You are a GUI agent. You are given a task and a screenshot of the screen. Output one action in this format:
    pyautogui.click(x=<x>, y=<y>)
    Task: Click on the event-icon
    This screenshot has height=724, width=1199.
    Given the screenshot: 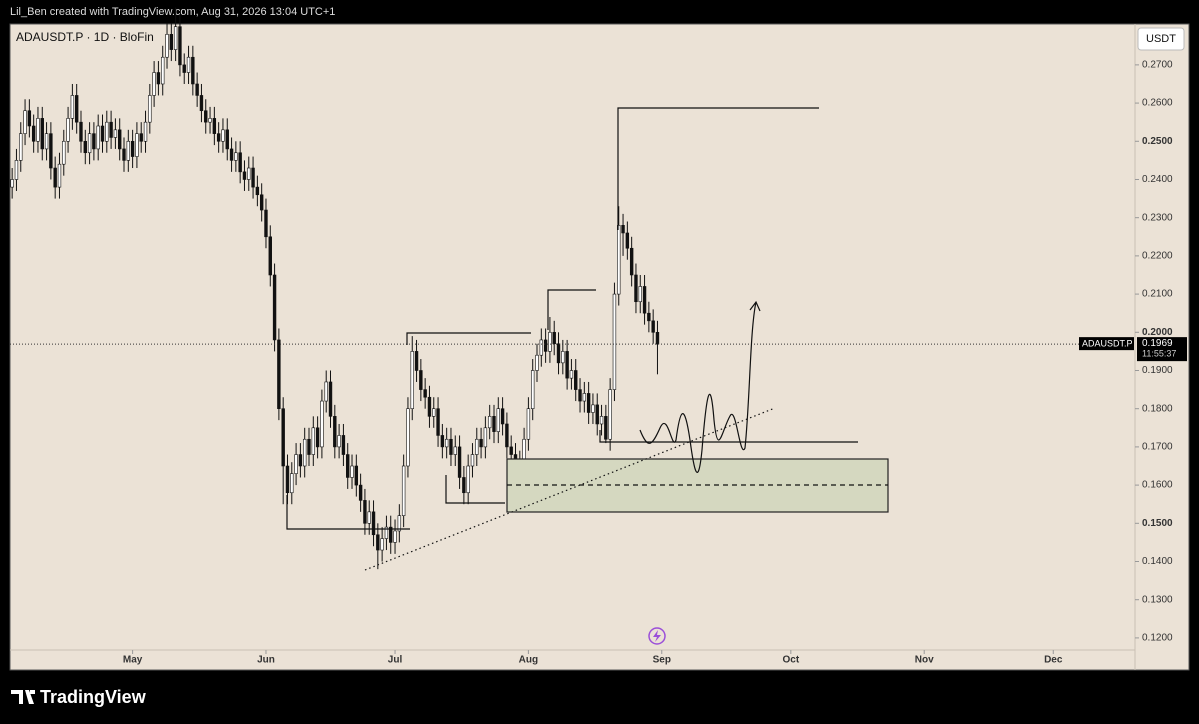 What is the action you would take?
    pyautogui.click(x=657, y=636)
    